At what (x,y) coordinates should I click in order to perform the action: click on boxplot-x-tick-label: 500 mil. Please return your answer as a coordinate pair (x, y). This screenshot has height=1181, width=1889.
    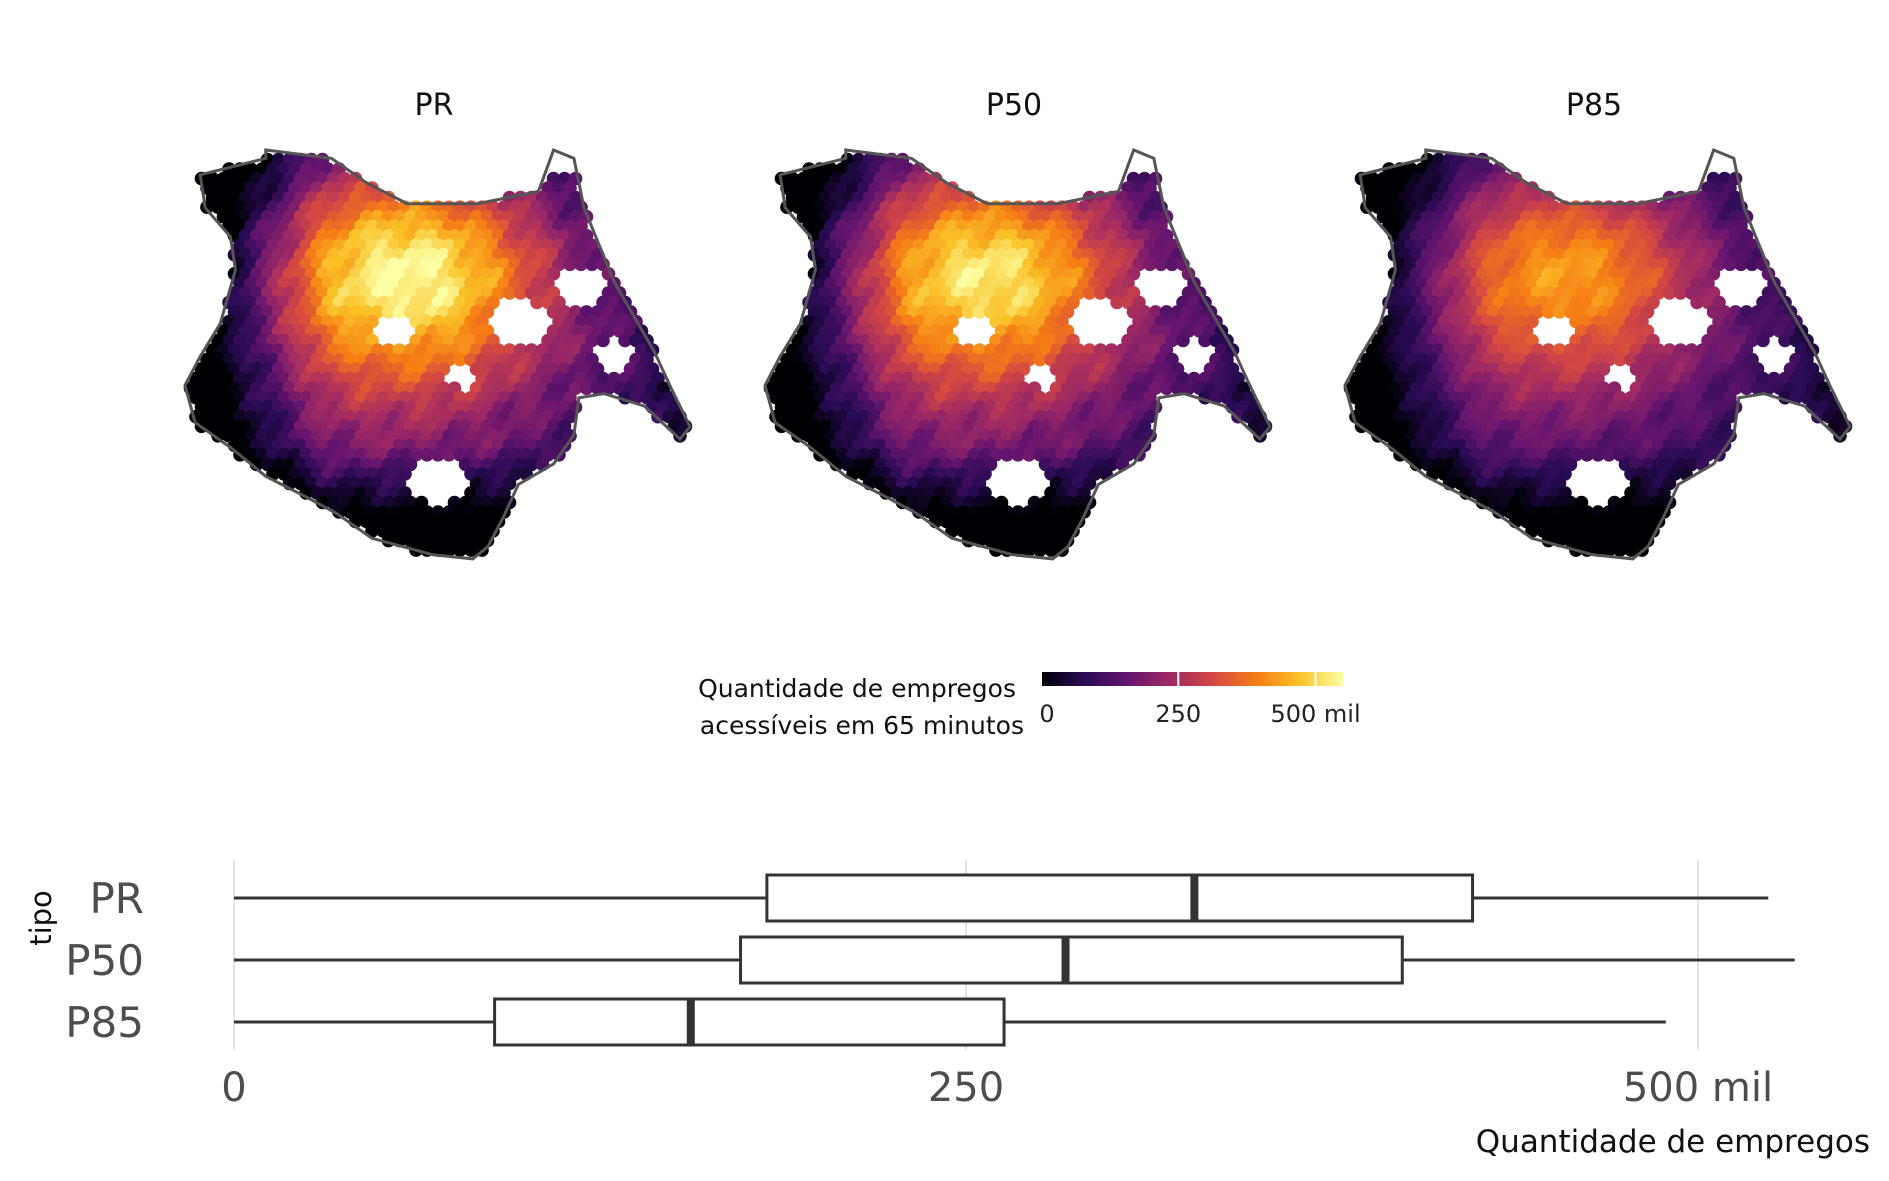
    Looking at the image, I should click on (1698, 1088).